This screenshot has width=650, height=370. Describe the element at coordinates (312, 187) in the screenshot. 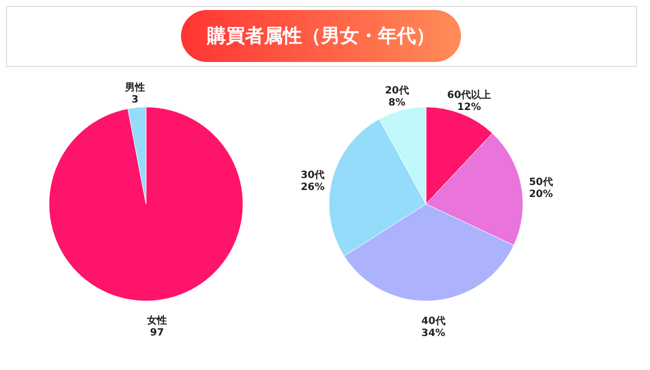

I see `data-label: 26%` at that location.